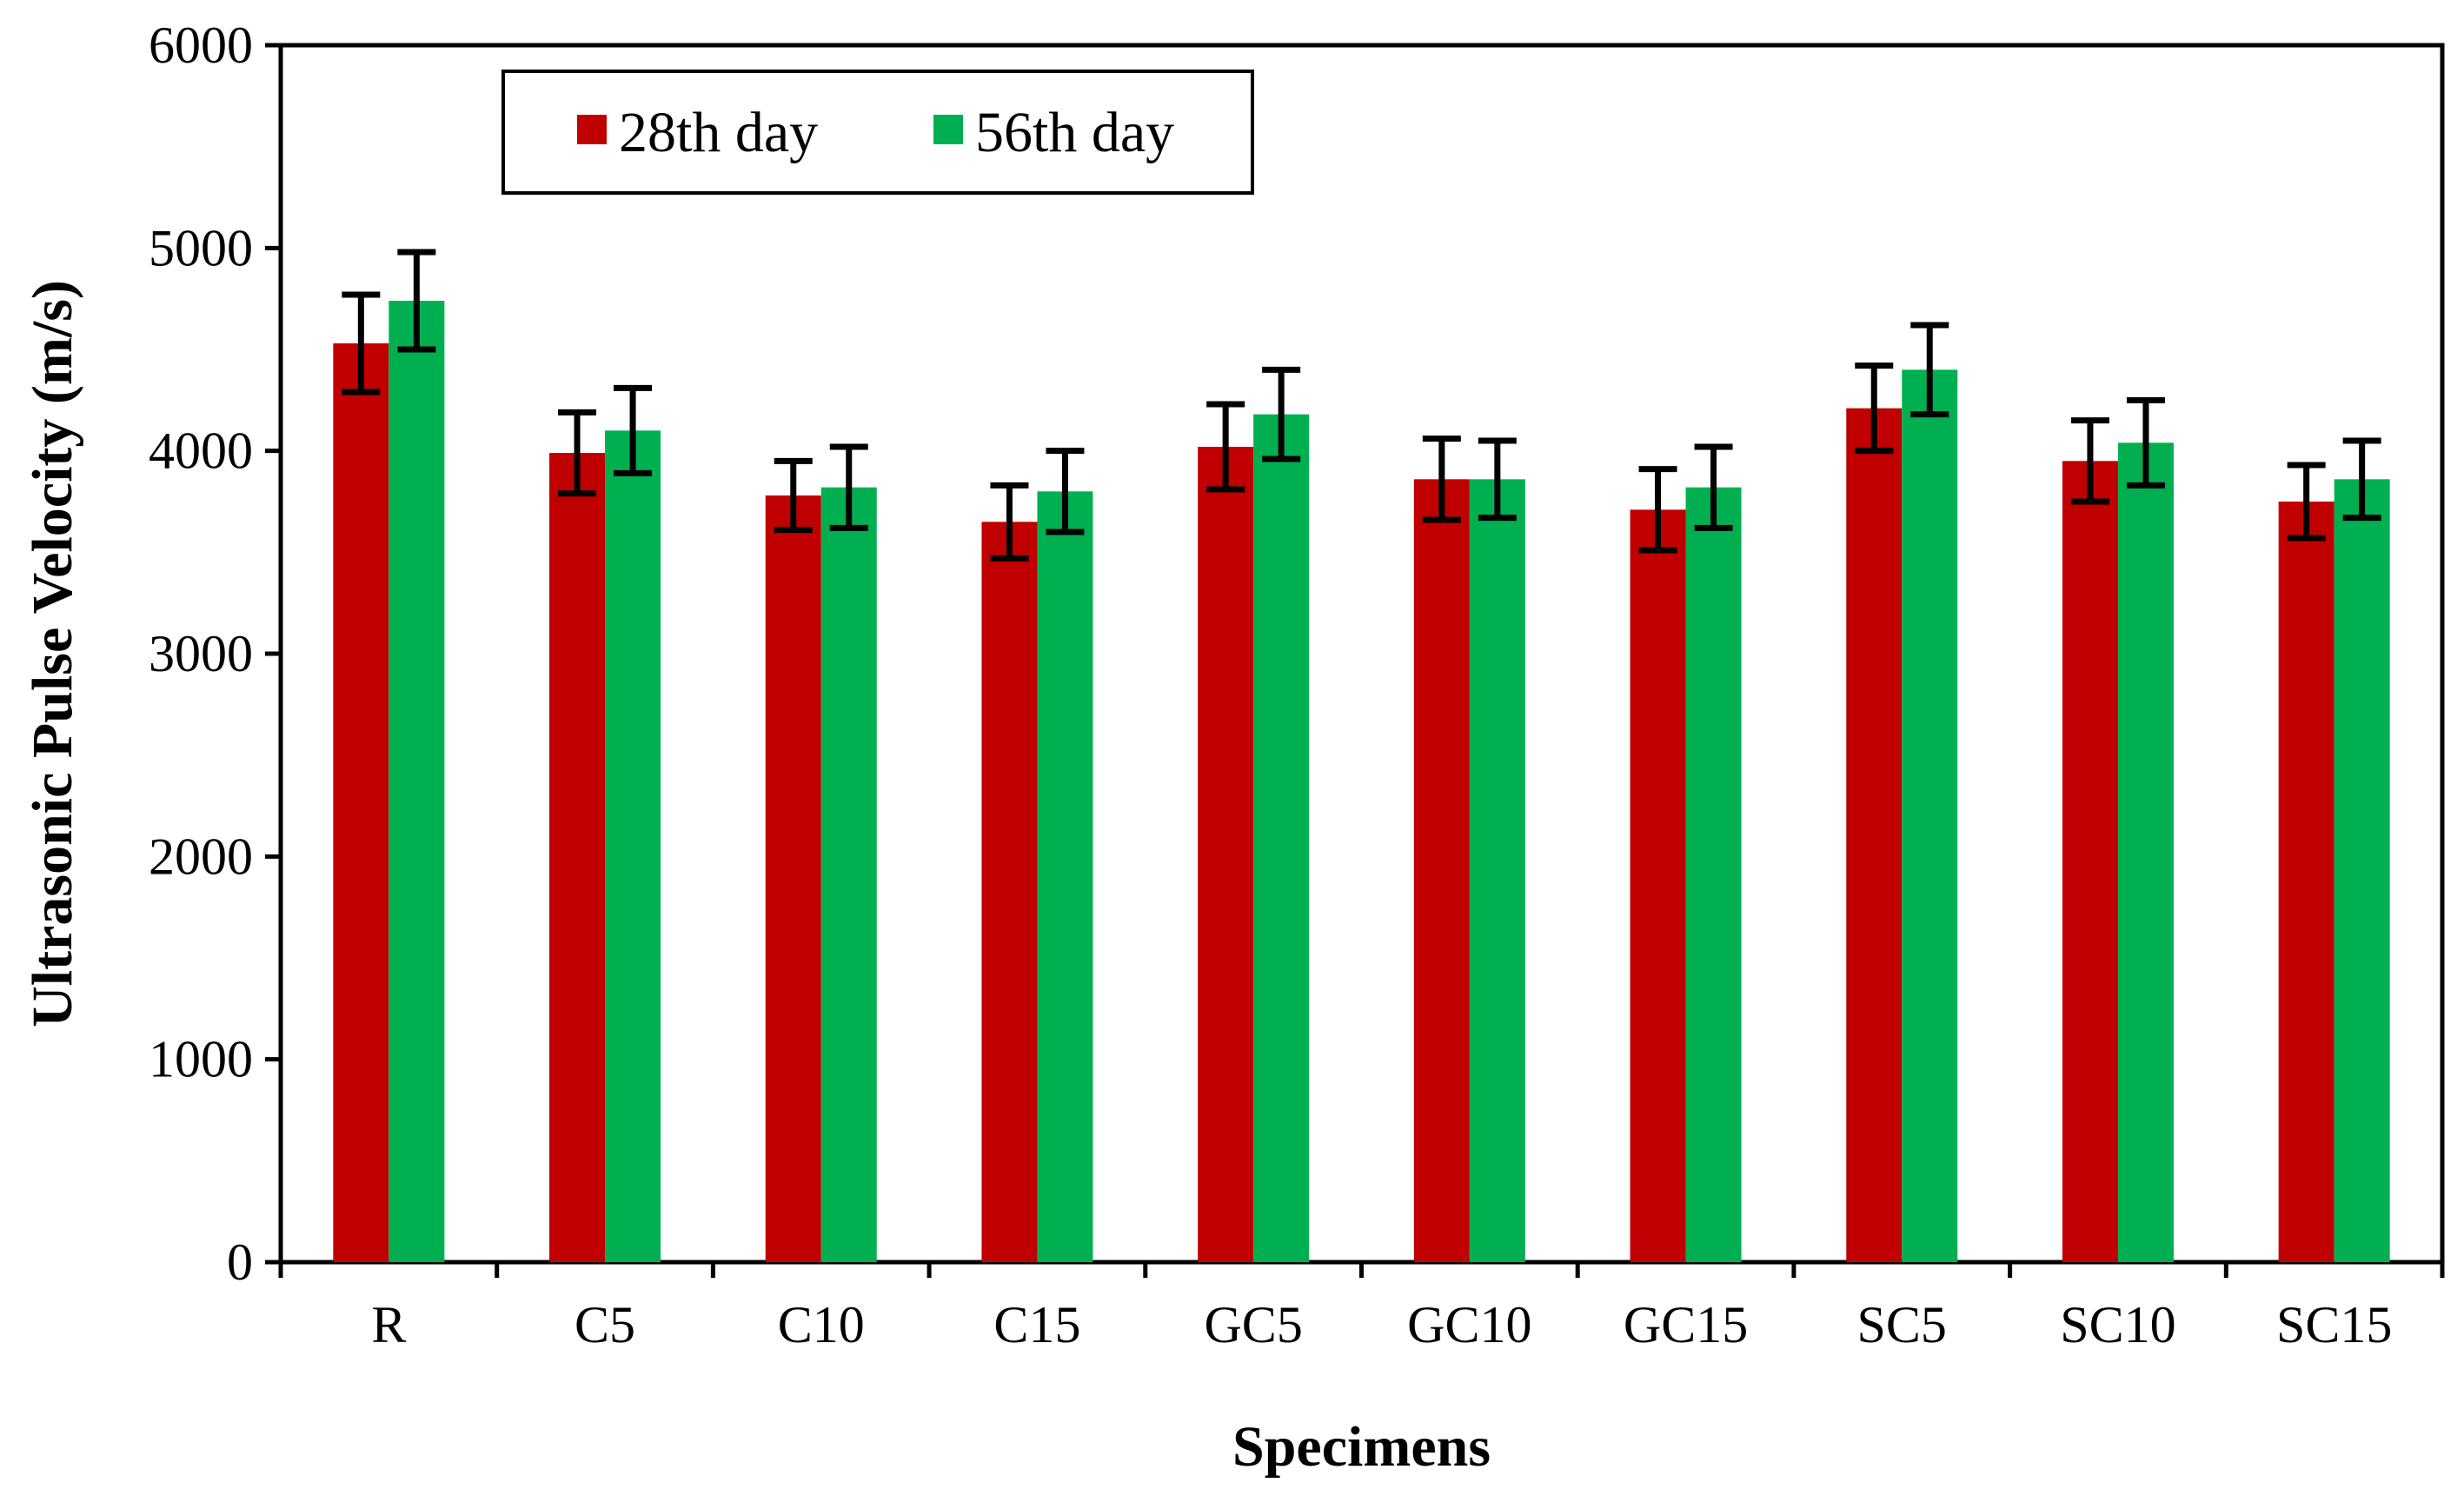 The image size is (2464, 1496). I want to click on y-tick-label: 4000, so click(201, 451).